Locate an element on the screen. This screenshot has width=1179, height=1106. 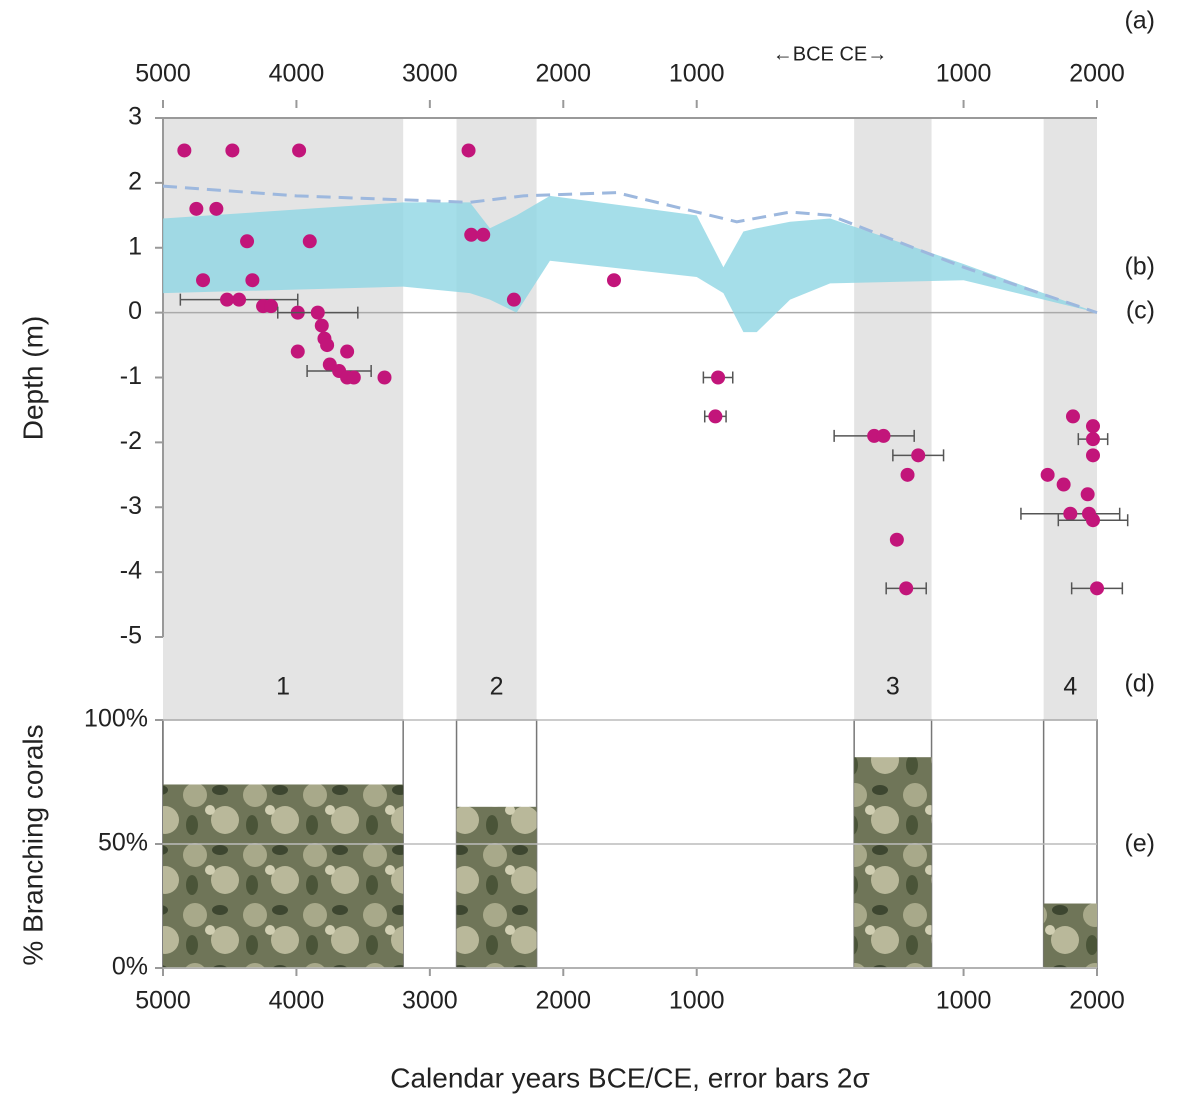
y-tick-label: -4 is located at coordinates (131, 571).